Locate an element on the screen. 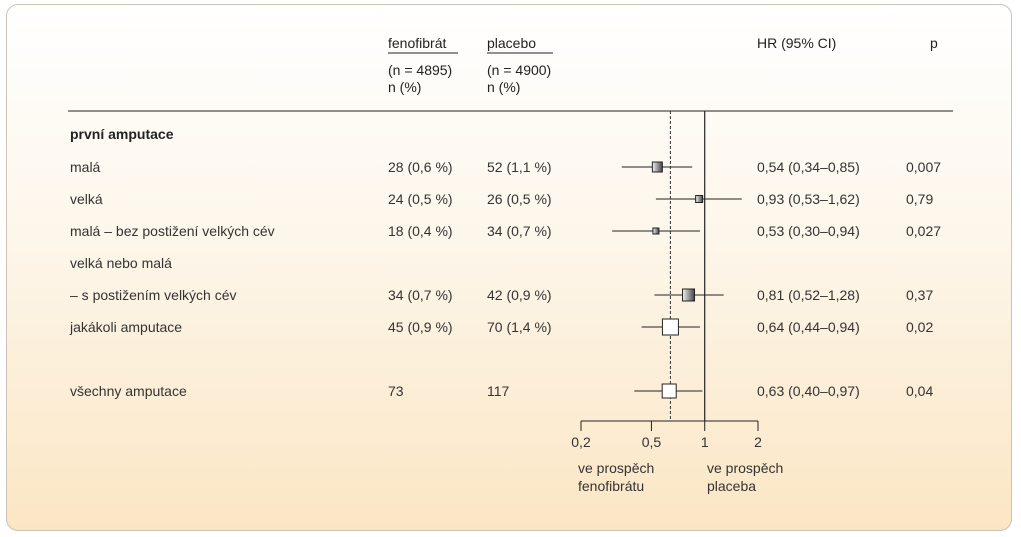 The height and width of the screenshot is (537, 1021). tick-label-2: 2 is located at coordinates (758, 442).